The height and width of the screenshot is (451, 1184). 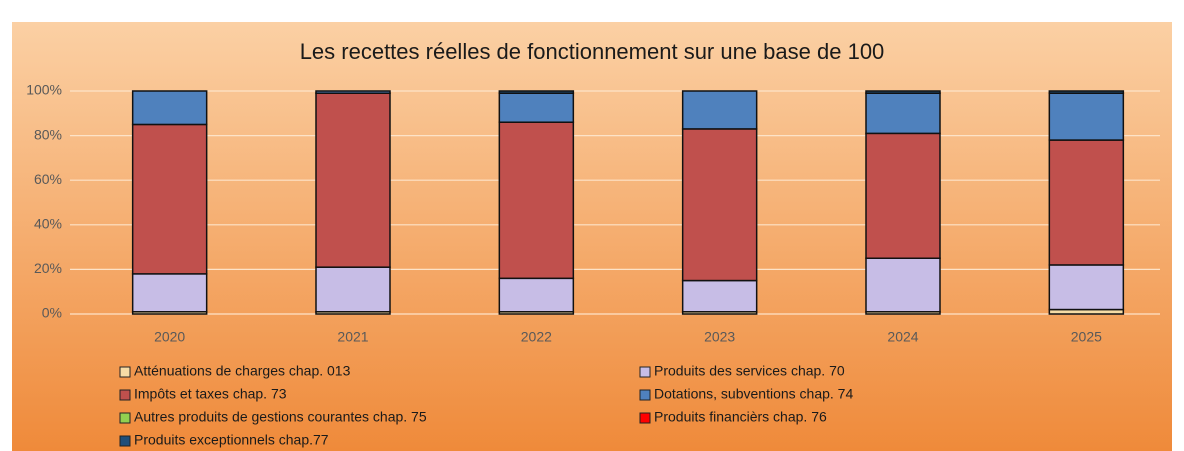 What do you see at coordinates (1086, 337) in the screenshot?
I see `x-tick-label: 2025` at bounding box center [1086, 337].